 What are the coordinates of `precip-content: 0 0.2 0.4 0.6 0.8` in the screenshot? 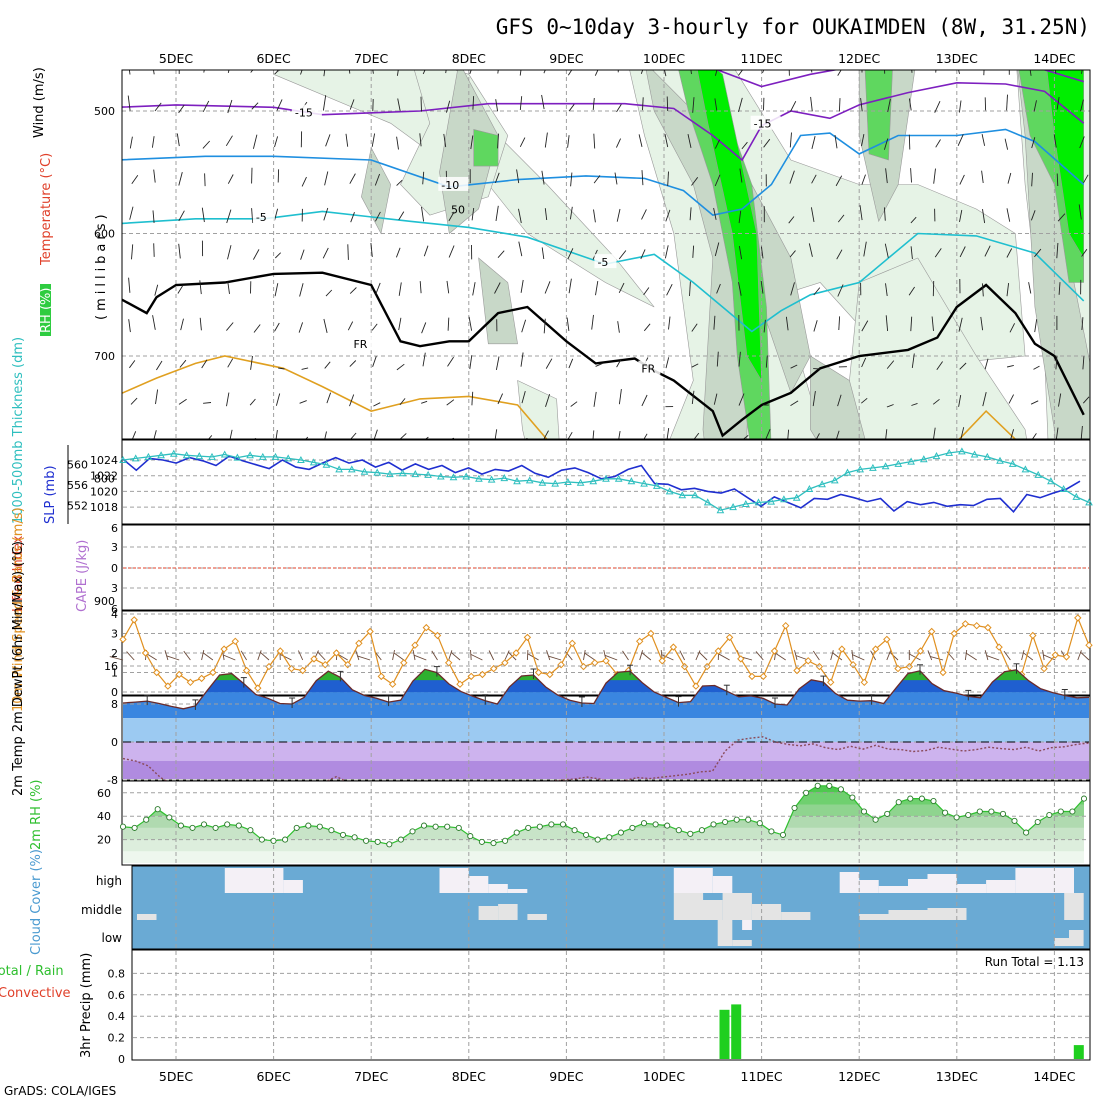 It's located at (598, 1008).